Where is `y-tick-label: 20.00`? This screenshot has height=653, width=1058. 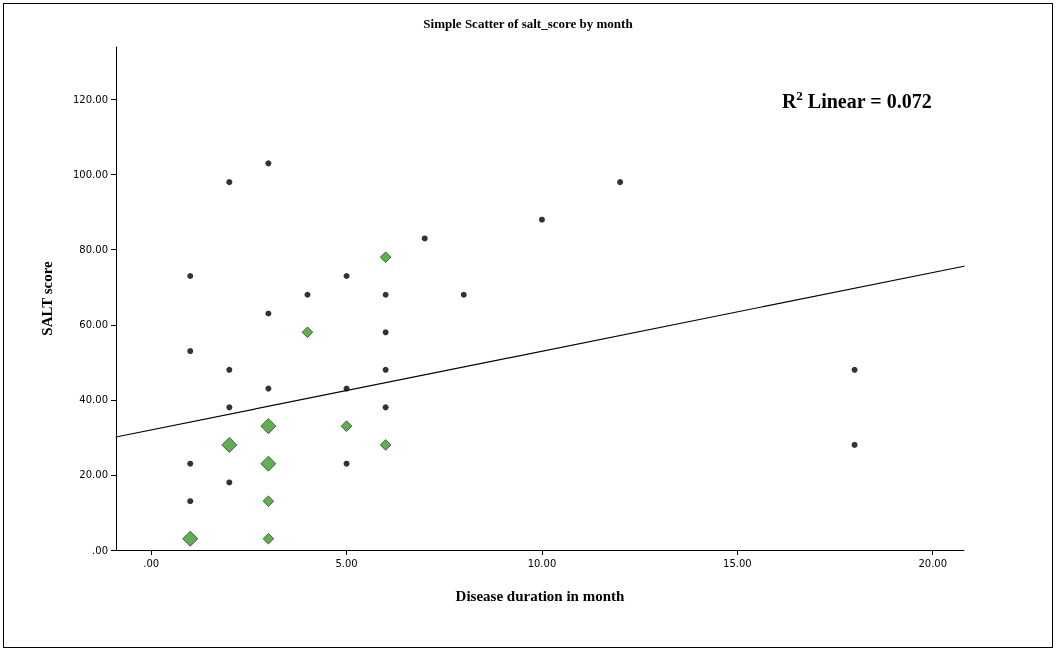 y-tick-label: 20.00 is located at coordinates (93, 475).